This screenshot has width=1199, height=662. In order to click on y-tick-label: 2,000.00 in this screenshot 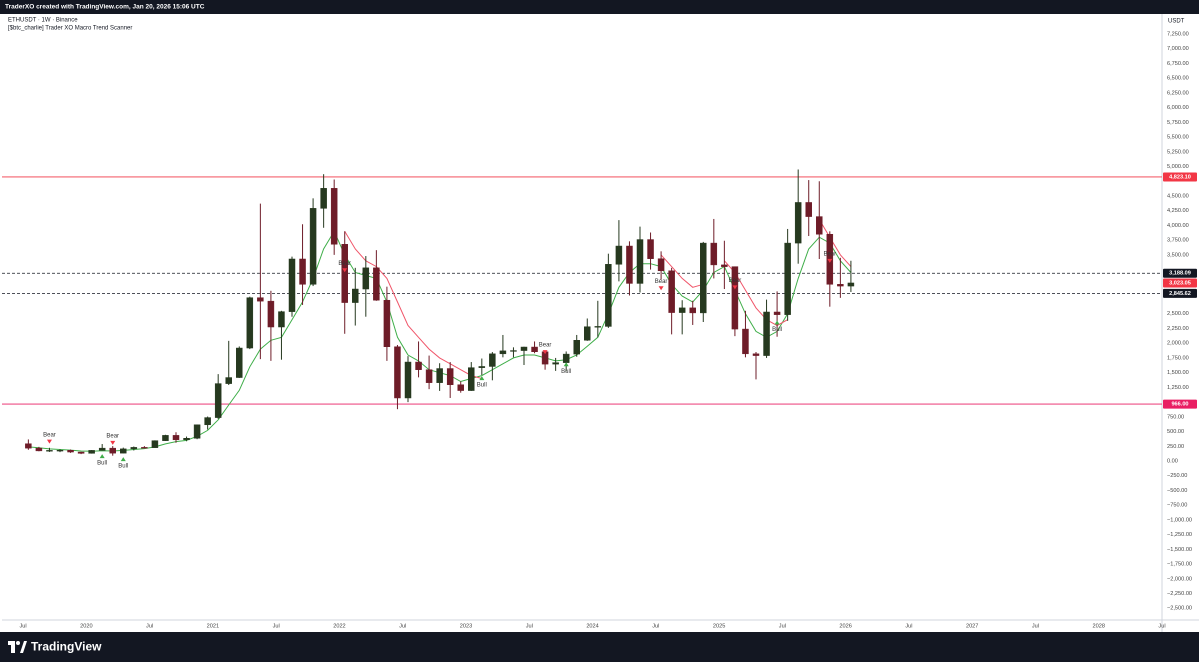, I will do `click(1178, 344)`.